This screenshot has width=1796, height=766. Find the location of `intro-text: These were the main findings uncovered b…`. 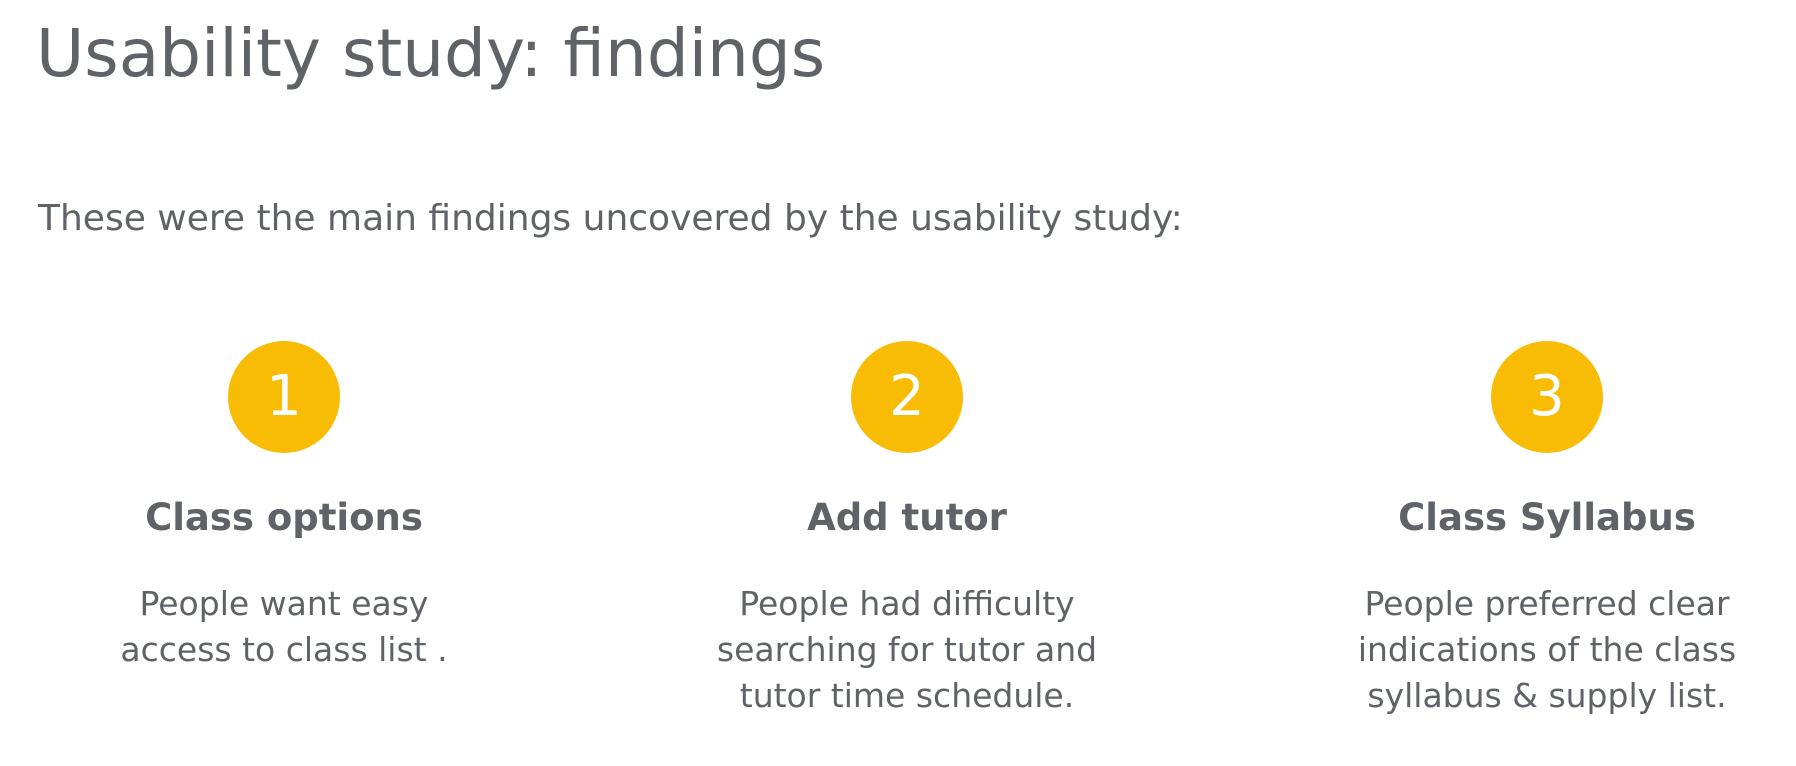

intro-text: These were the main findings uncovered b… is located at coordinates (610, 218).